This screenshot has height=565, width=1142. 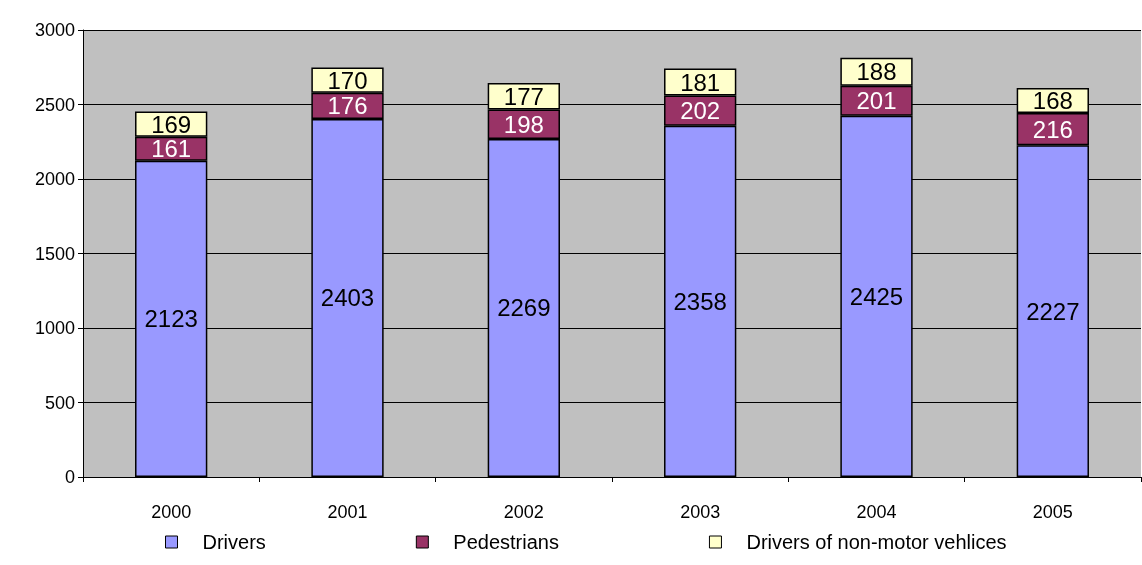 What do you see at coordinates (54, 104) in the screenshot?
I see `y-tick-label: 2500` at bounding box center [54, 104].